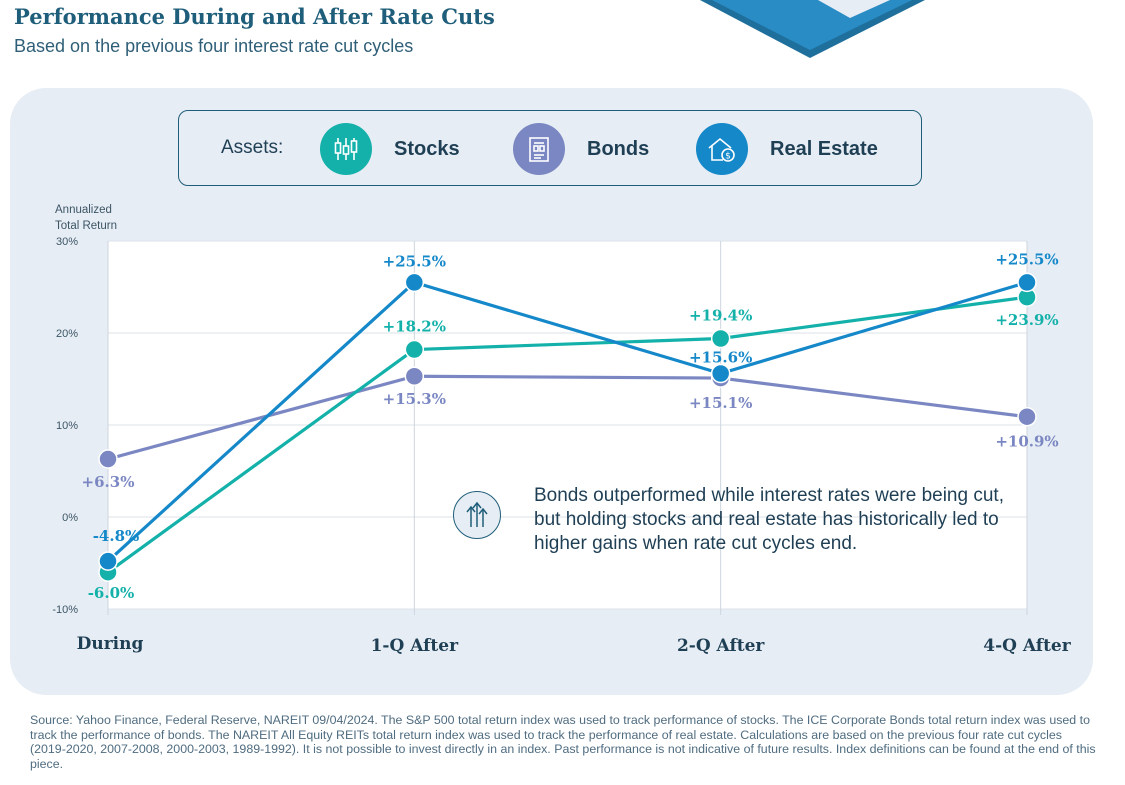 Image resolution: width=1125 pixels, height=785 pixels. What do you see at coordinates (581, 149) in the screenshot?
I see `legend-item-bonds: Bonds` at bounding box center [581, 149].